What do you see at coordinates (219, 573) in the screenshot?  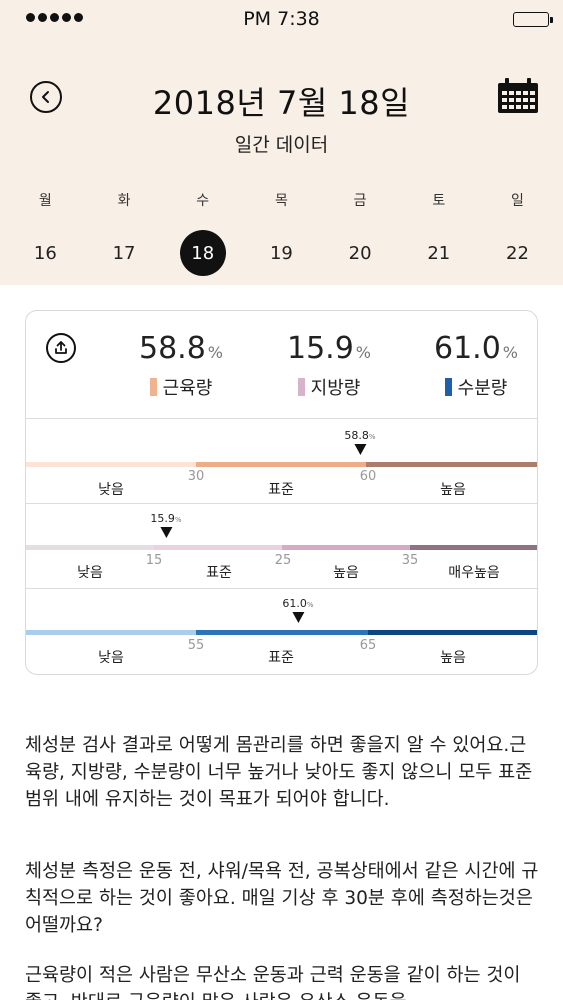 I see `fat-zone-label: 표준` at bounding box center [219, 573].